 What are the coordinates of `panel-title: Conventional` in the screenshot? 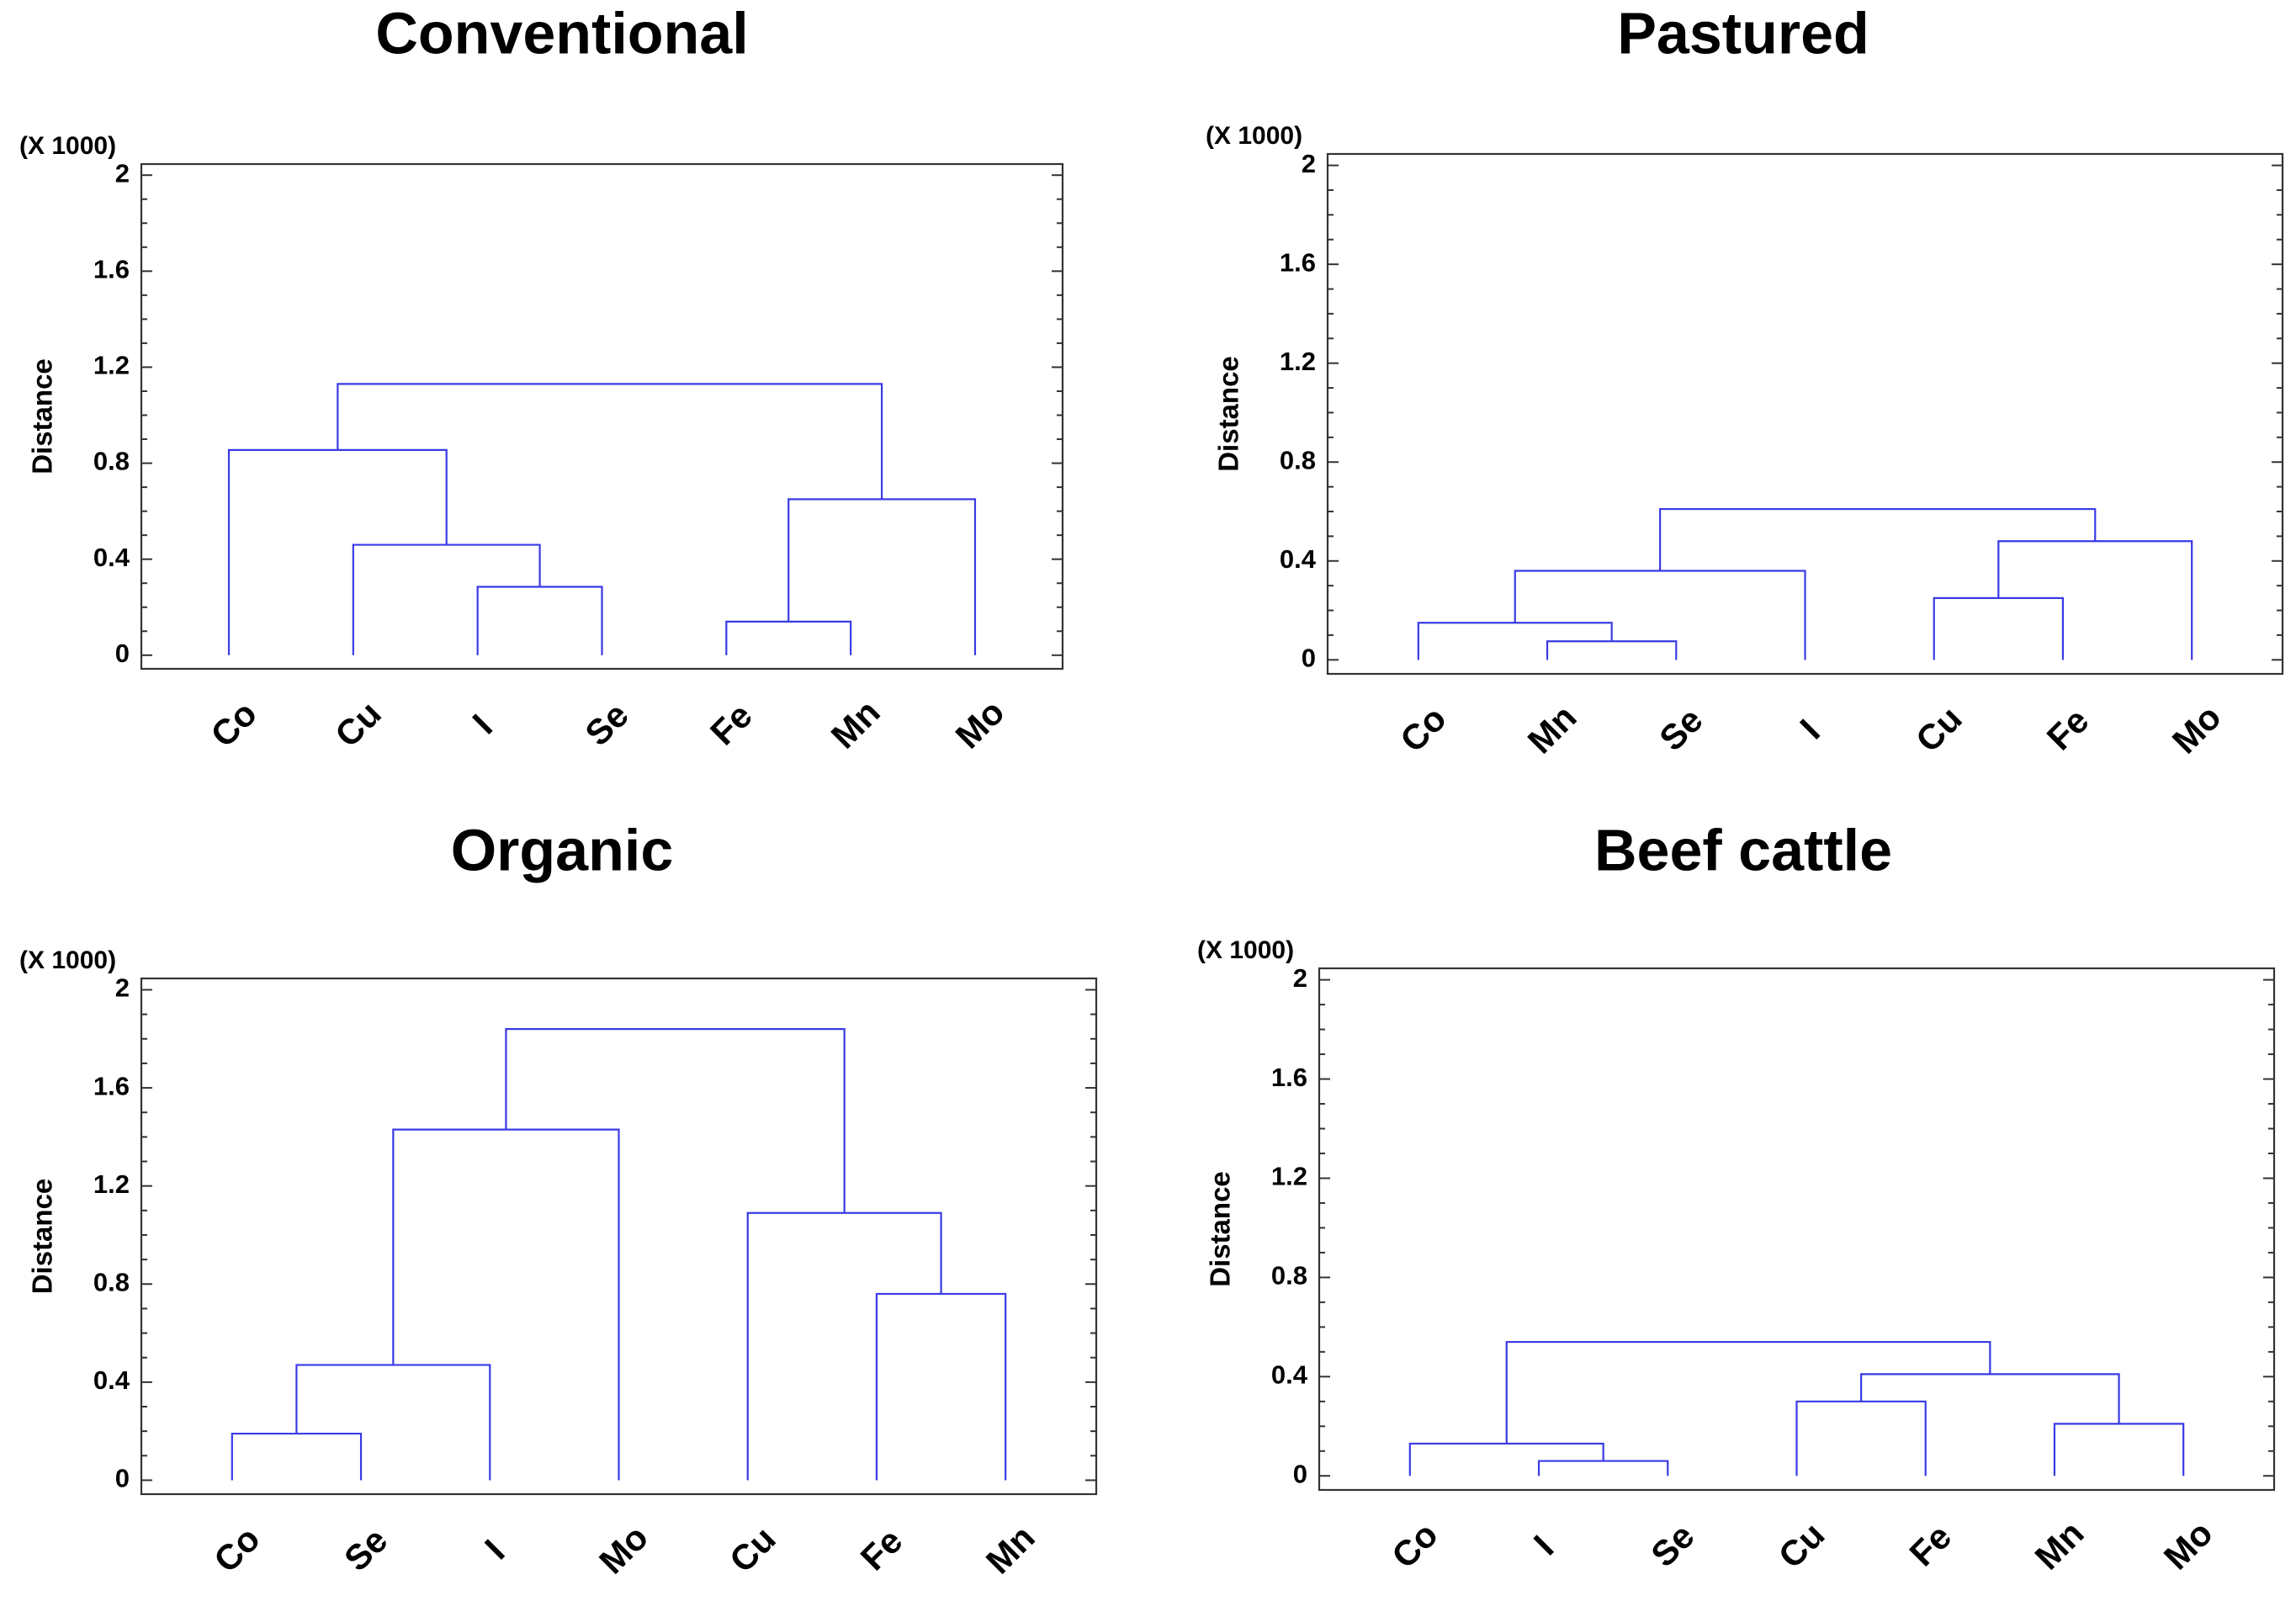 It's located at (562, 33).